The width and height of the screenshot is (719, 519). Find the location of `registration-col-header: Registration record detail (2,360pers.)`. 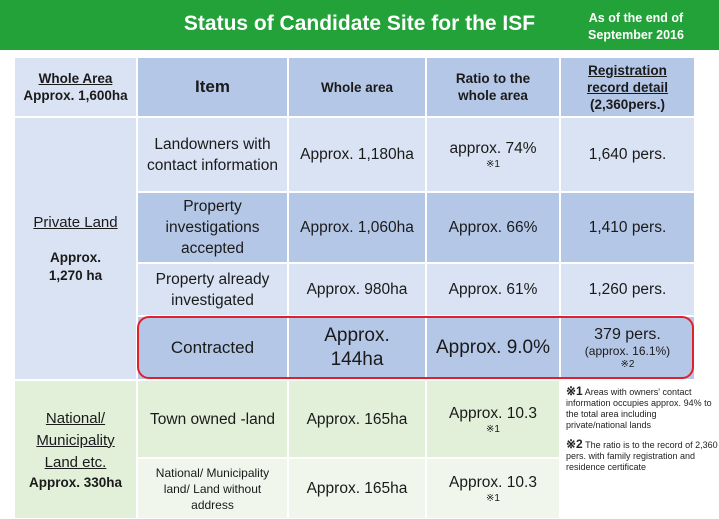

registration-col-header: Registration record detail (2,360pers.) is located at coordinates (627, 87).